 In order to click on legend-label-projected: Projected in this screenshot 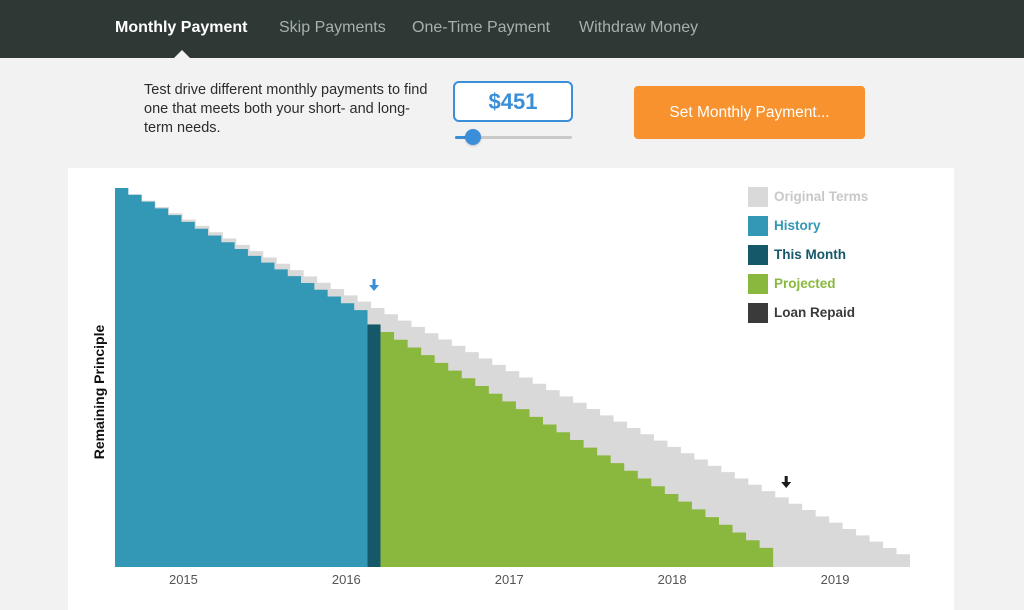, I will do `click(805, 283)`.